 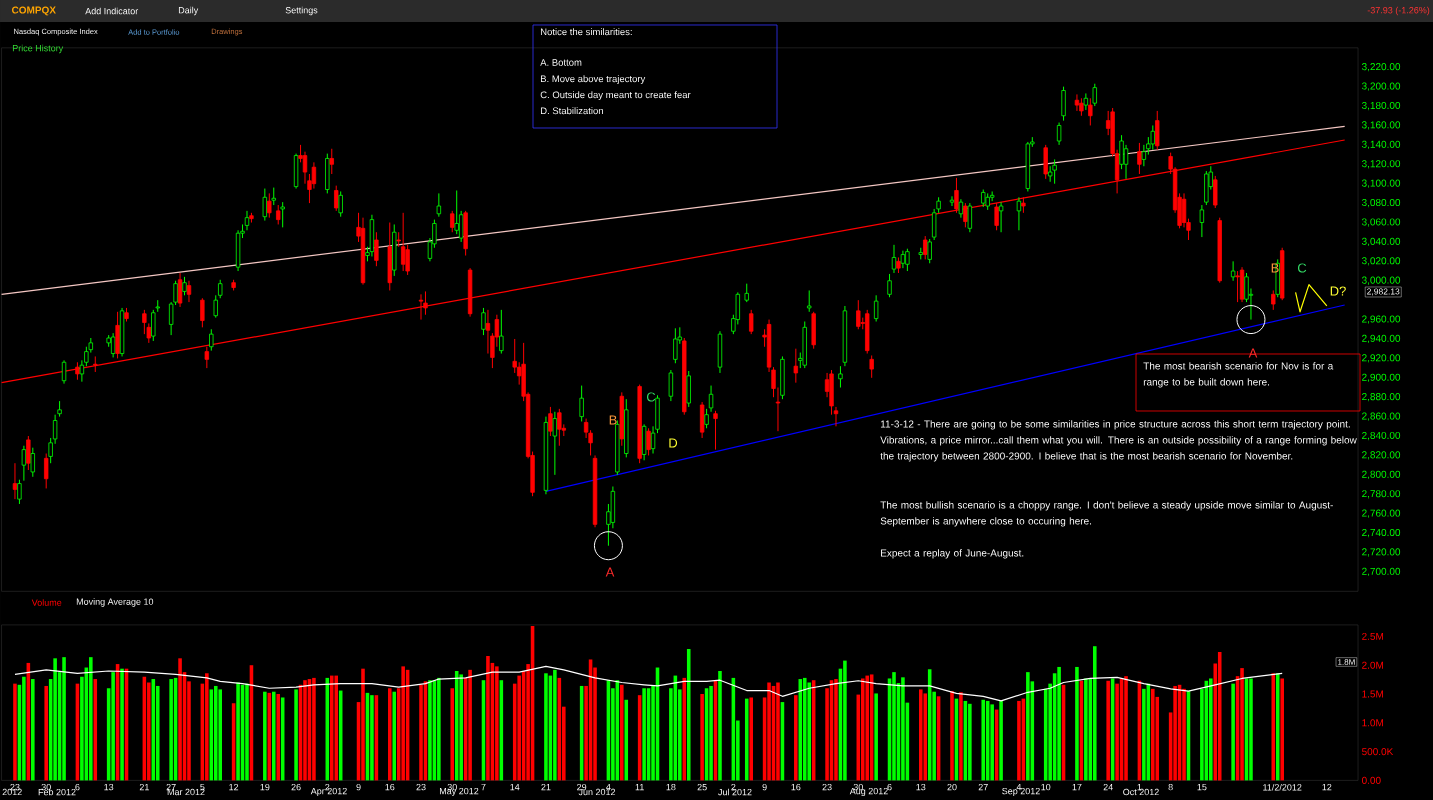 What do you see at coordinates (483, 787) in the screenshot?
I see `x-tick-label: 7` at bounding box center [483, 787].